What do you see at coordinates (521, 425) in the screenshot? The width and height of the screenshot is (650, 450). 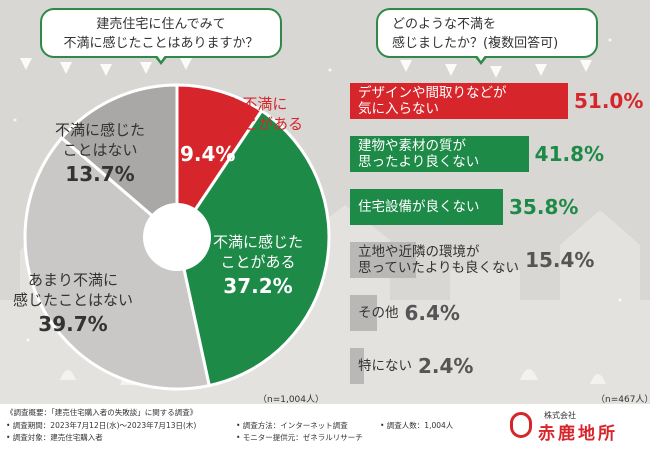 I see `logo-mark-icon` at bounding box center [521, 425].